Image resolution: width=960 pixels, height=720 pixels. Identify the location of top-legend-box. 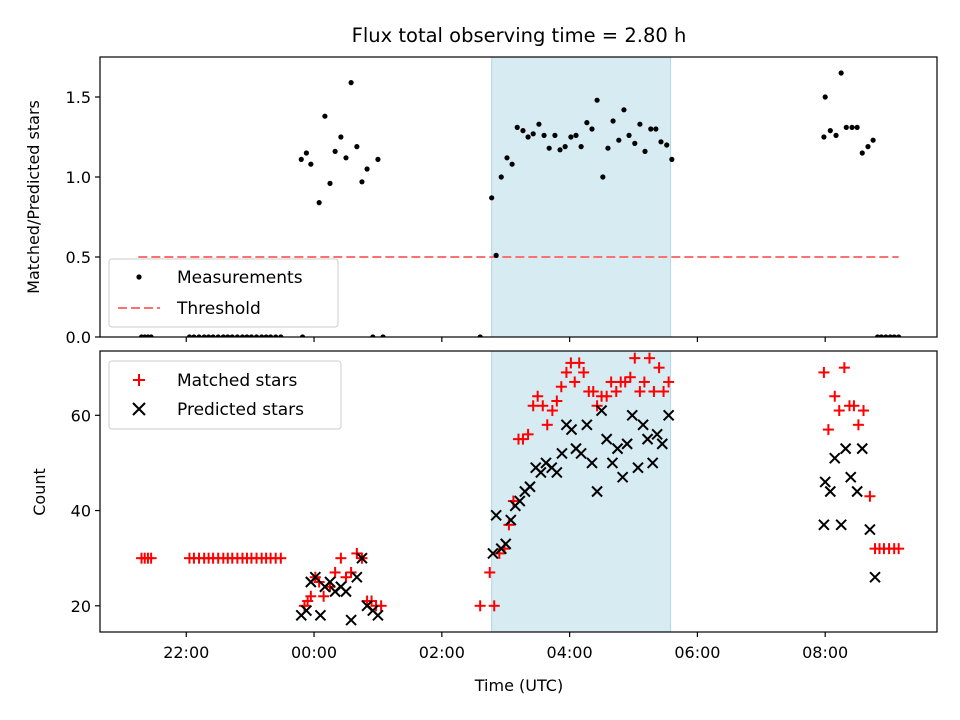
(223, 293).